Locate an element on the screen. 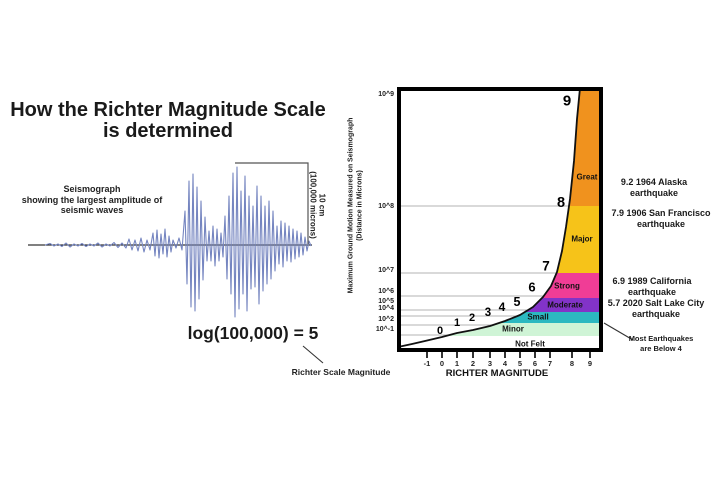  band-label-major: Major is located at coordinates (581, 239).